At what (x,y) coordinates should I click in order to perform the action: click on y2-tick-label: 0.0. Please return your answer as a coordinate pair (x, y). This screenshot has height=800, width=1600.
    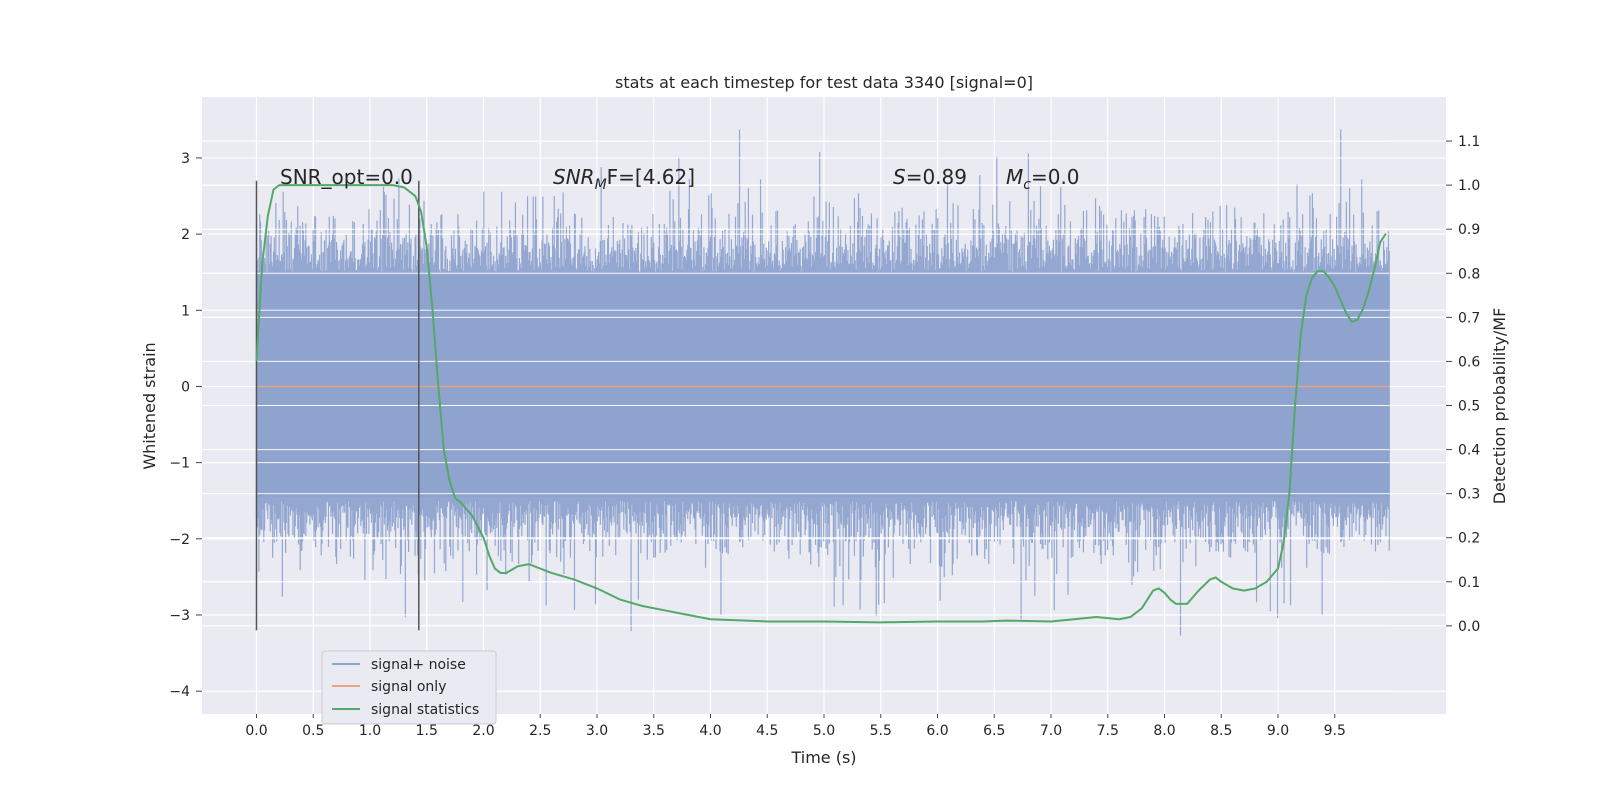
    Looking at the image, I should click on (1469, 627).